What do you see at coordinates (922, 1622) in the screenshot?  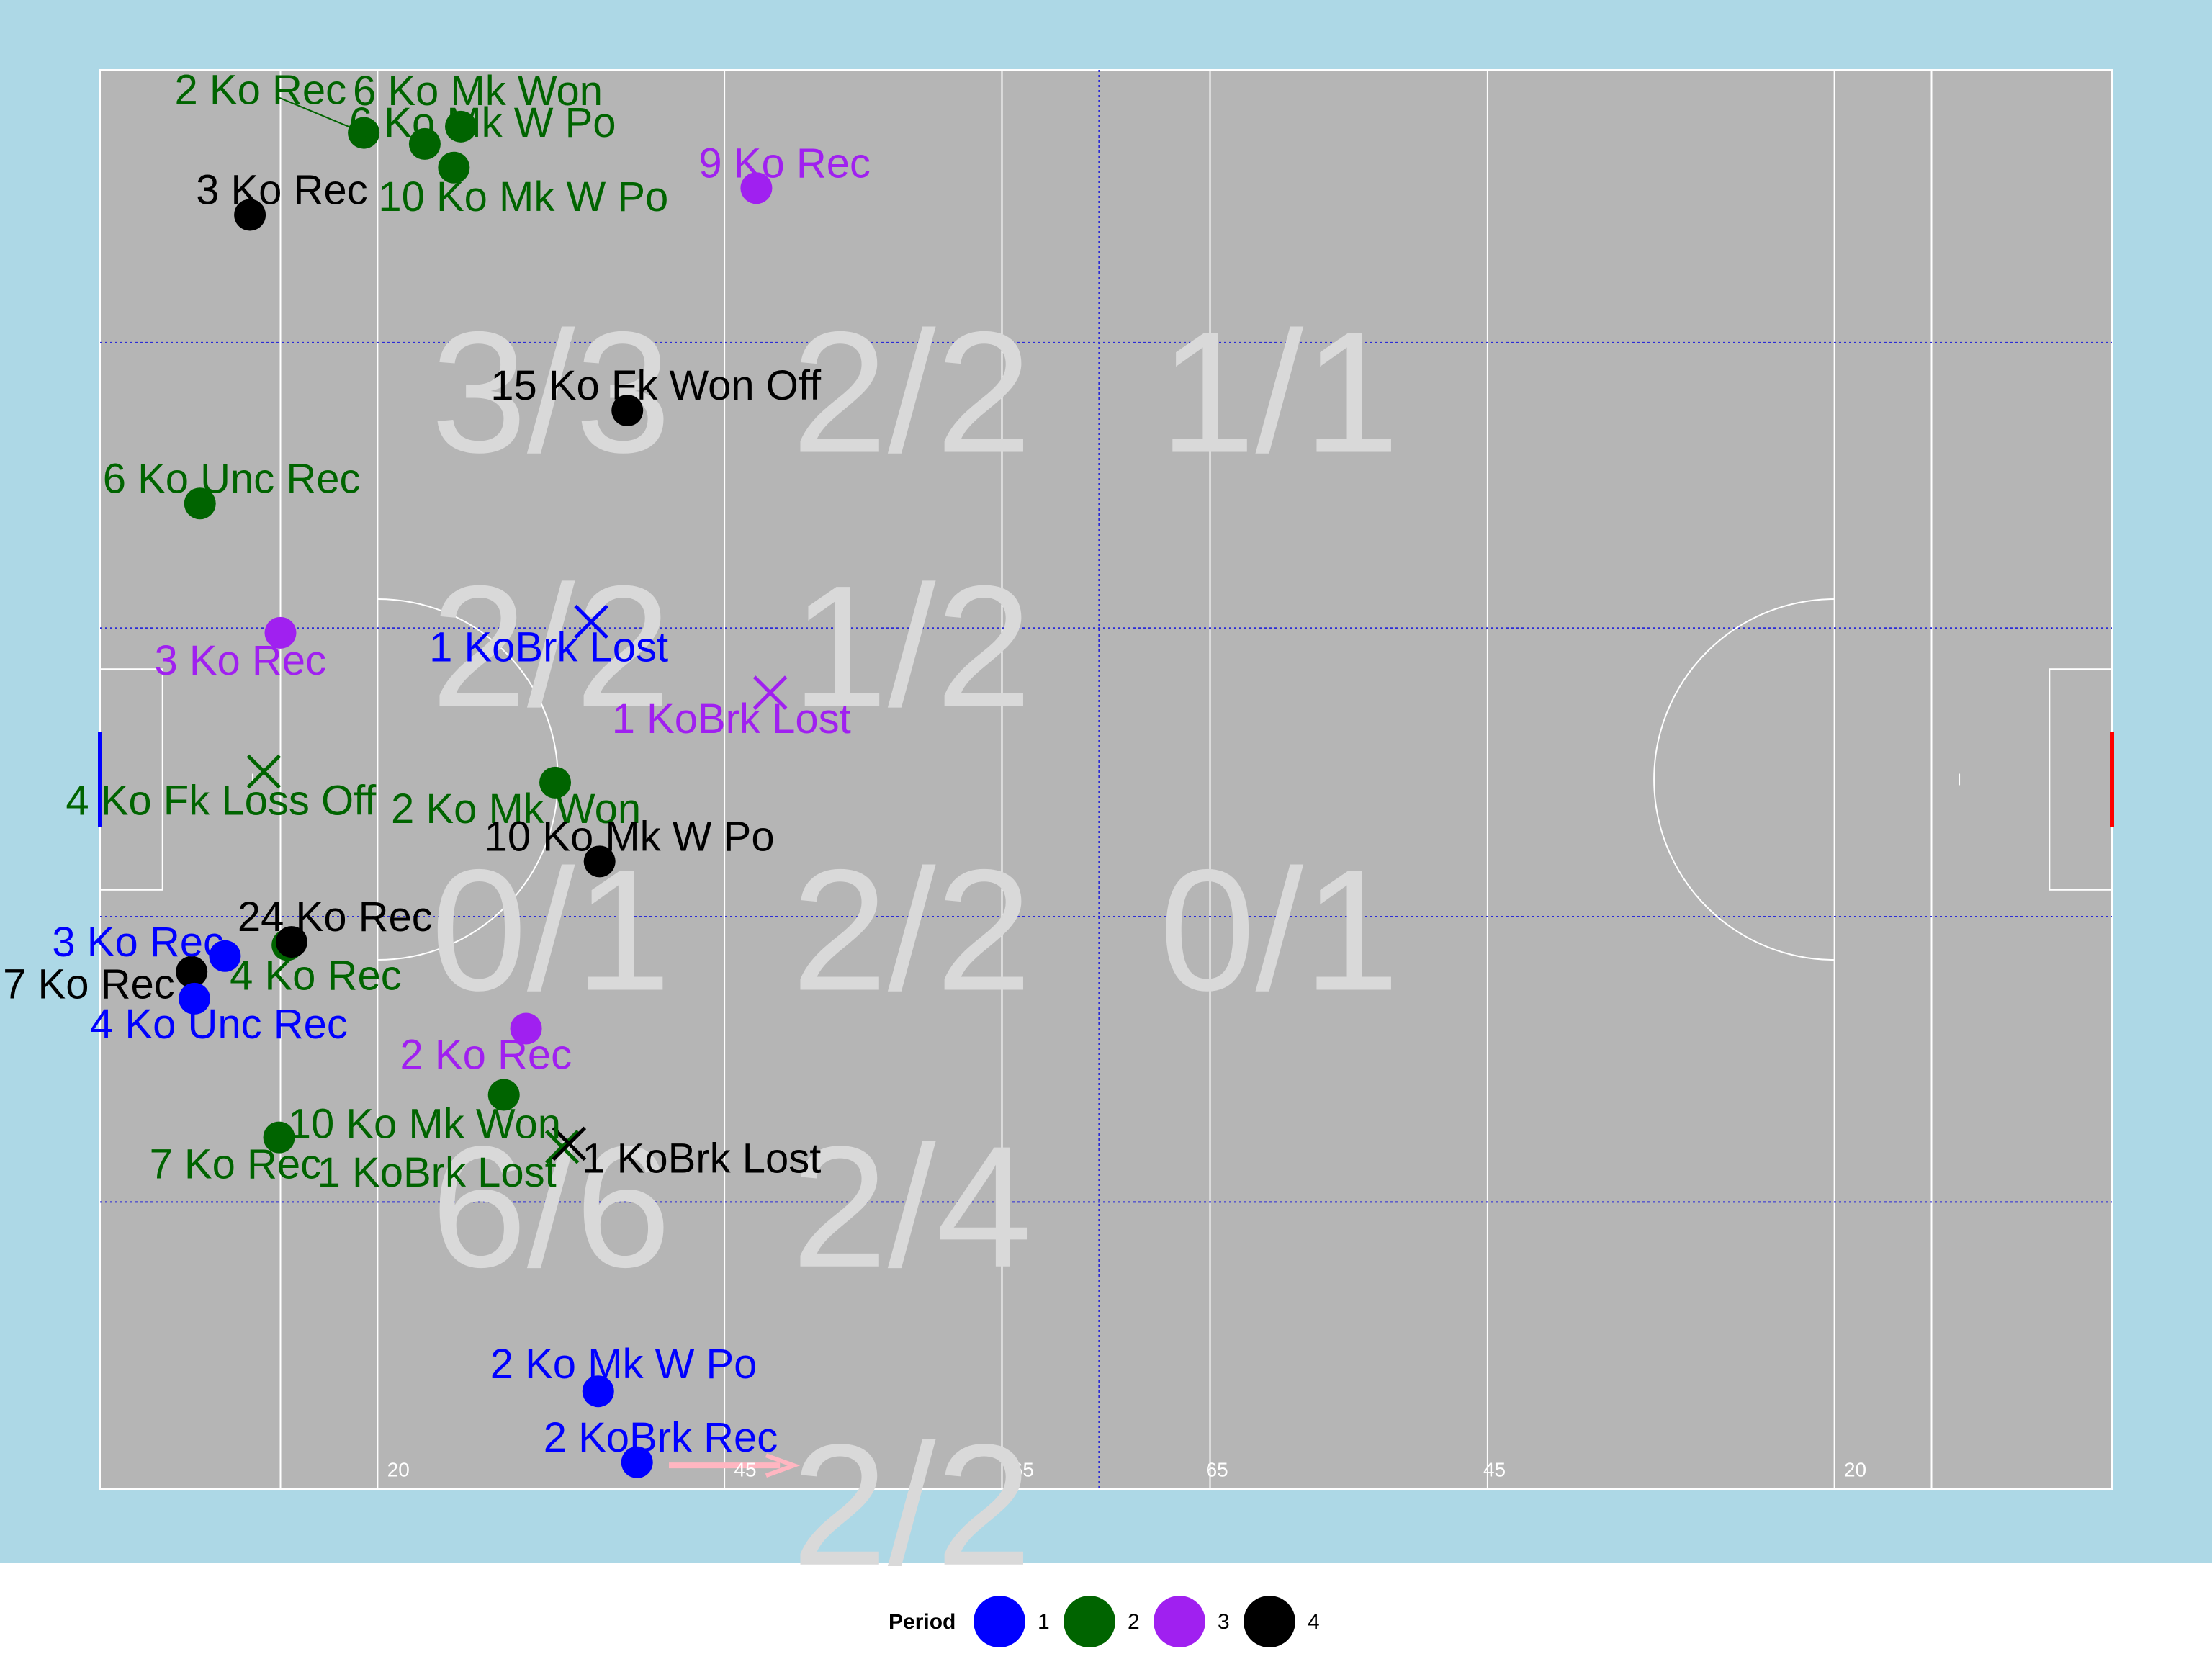 I see `legend-title: Period` at bounding box center [922, 1622].